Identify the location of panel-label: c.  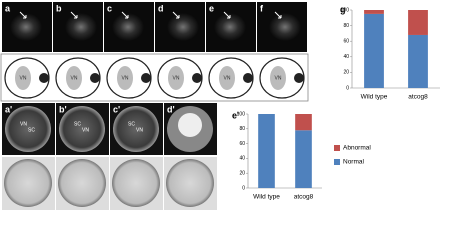
(109, 8).